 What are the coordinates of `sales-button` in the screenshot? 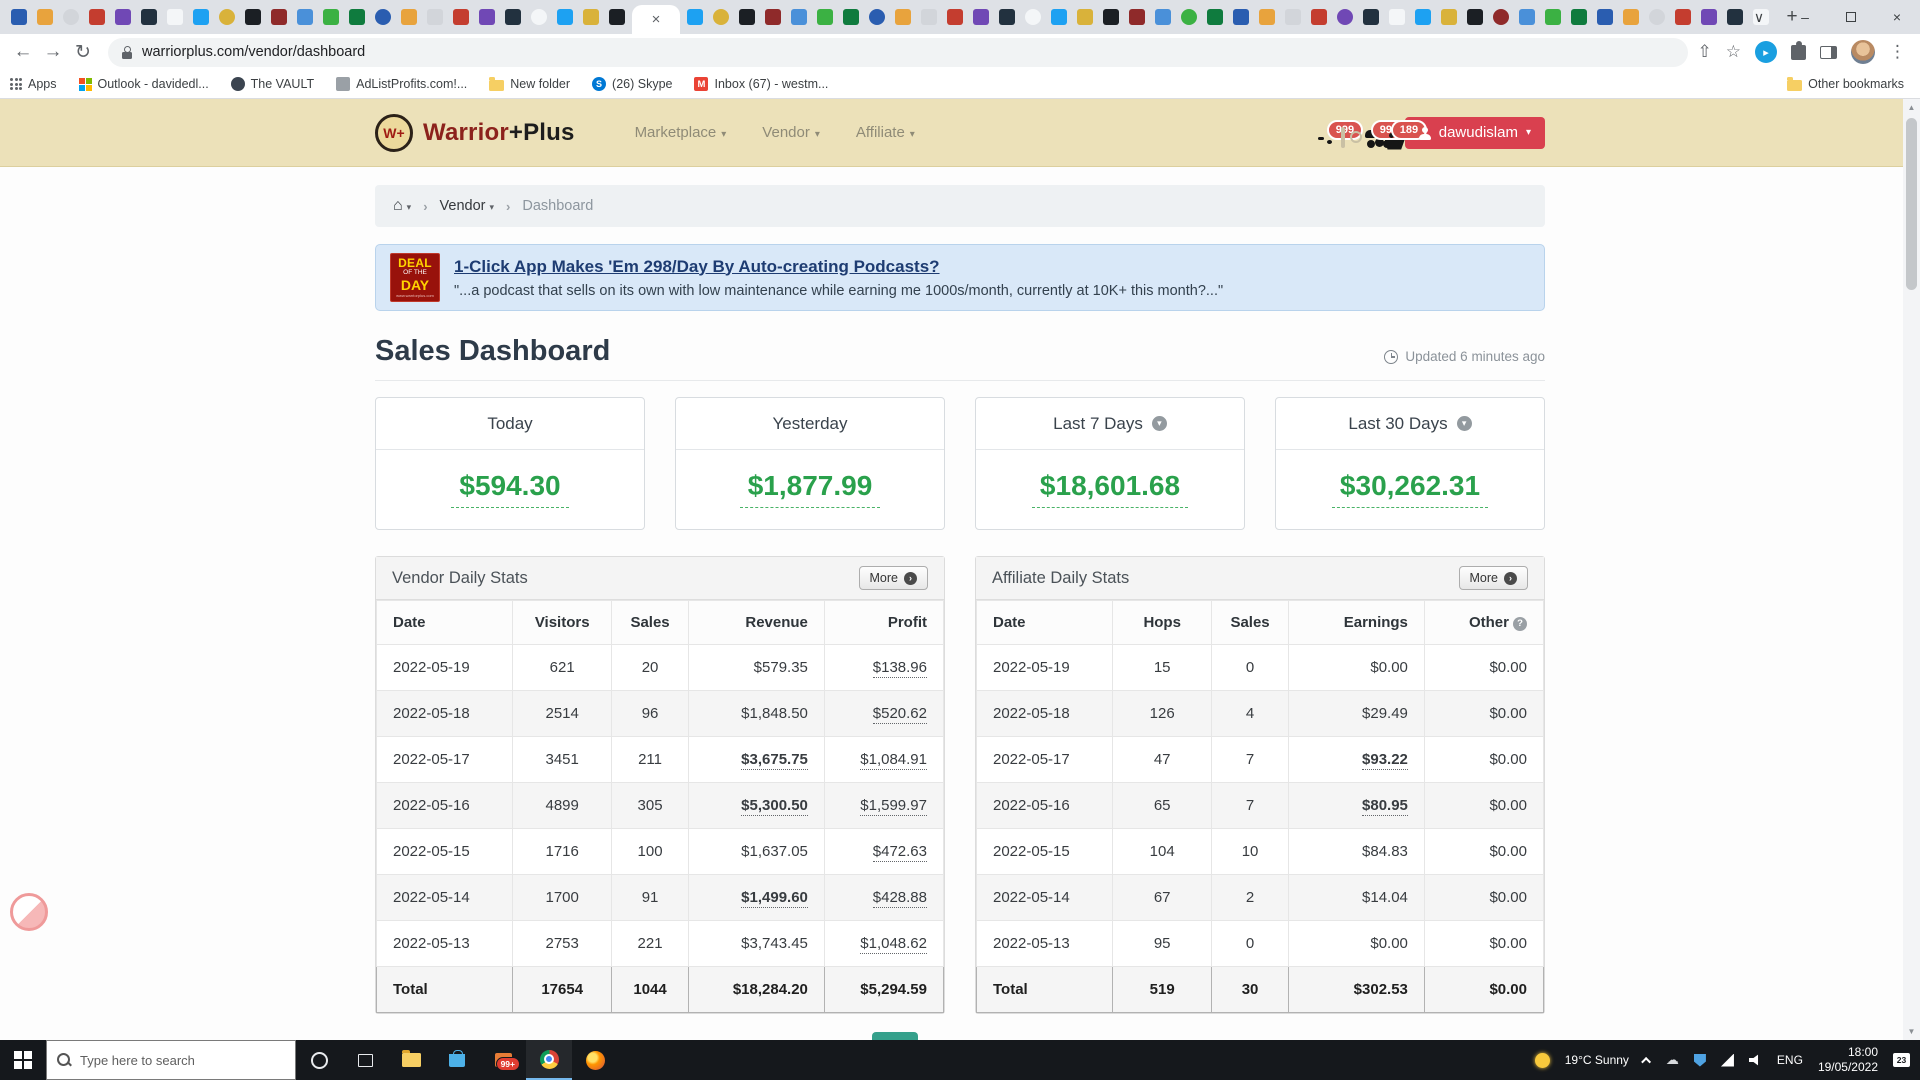 It's located at (1342, 133).